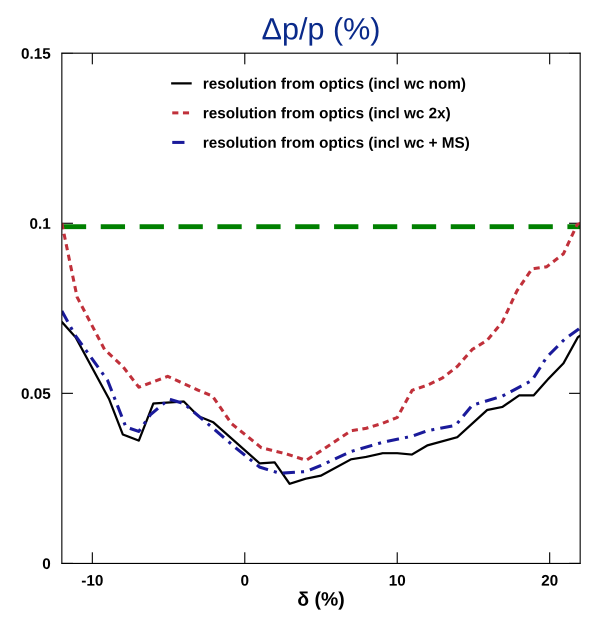 This screenshot has width=589, height=626. I want to click on y-tick-label: 0.1, so click(40, 223).